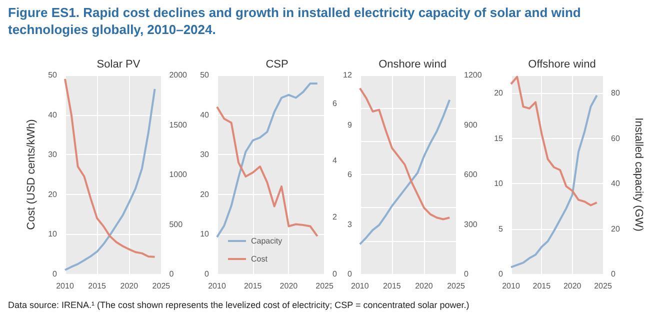  Describe the element at coordinates (471, 125) in the screenshot. I see `y2-tick-label: 900` at that location.